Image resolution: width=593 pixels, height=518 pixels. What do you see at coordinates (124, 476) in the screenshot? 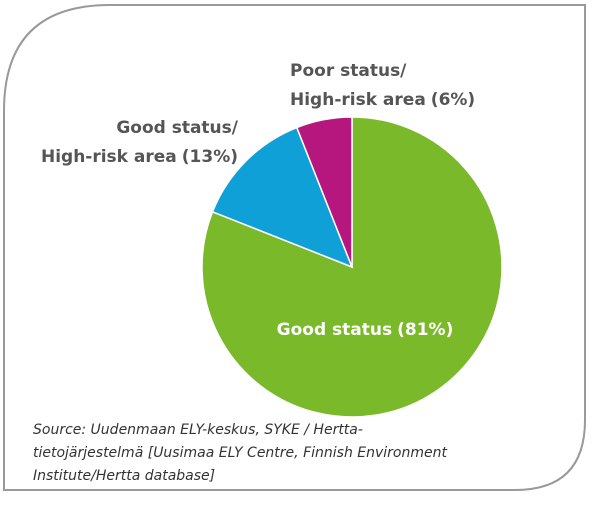
I see `source-note: Institute/Hertta database]` at bounding box center [124, 476].